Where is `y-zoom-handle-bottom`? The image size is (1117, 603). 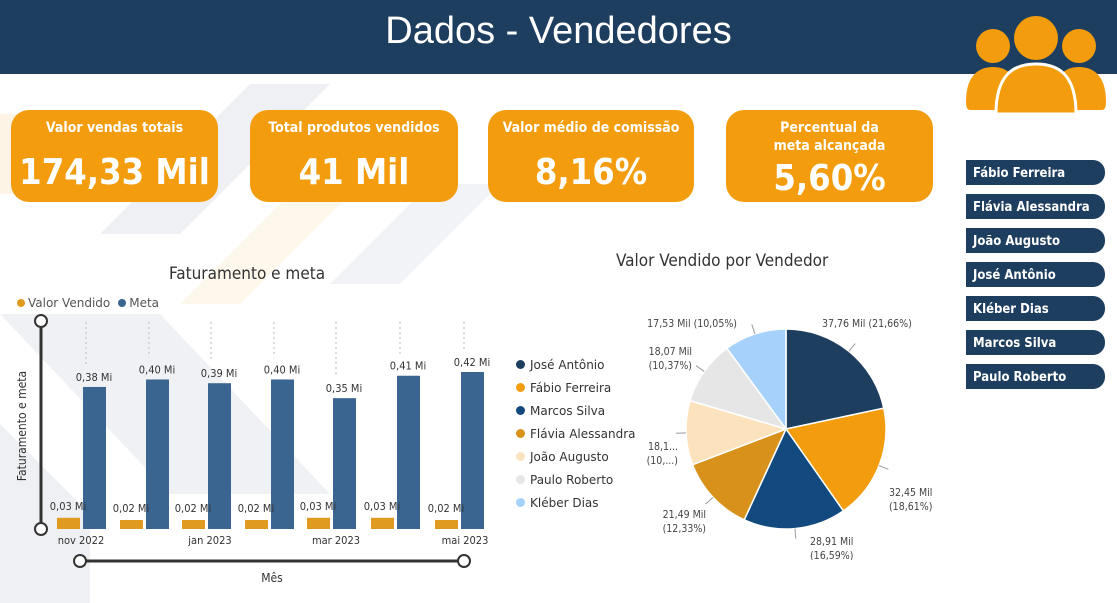 y-zoom-handle-bottom is located at coordinates (41, 529).